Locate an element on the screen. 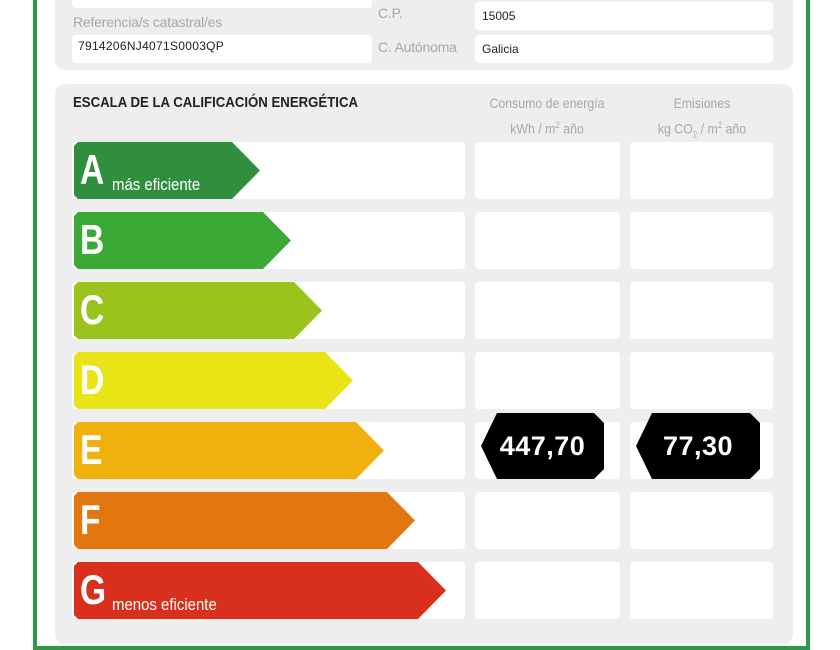 This screenshot has height=650, width=840. emisiones-cell-b is located at coordinates (701, 240).